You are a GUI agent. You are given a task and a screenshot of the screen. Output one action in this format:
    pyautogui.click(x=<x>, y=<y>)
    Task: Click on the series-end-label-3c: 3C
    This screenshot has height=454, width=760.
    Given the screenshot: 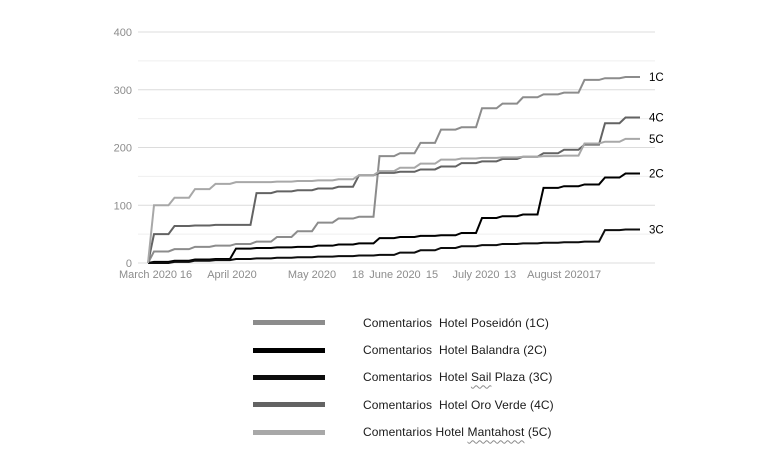 What is the action you would take?
    pyautogui.click(x=656, y=231)
    